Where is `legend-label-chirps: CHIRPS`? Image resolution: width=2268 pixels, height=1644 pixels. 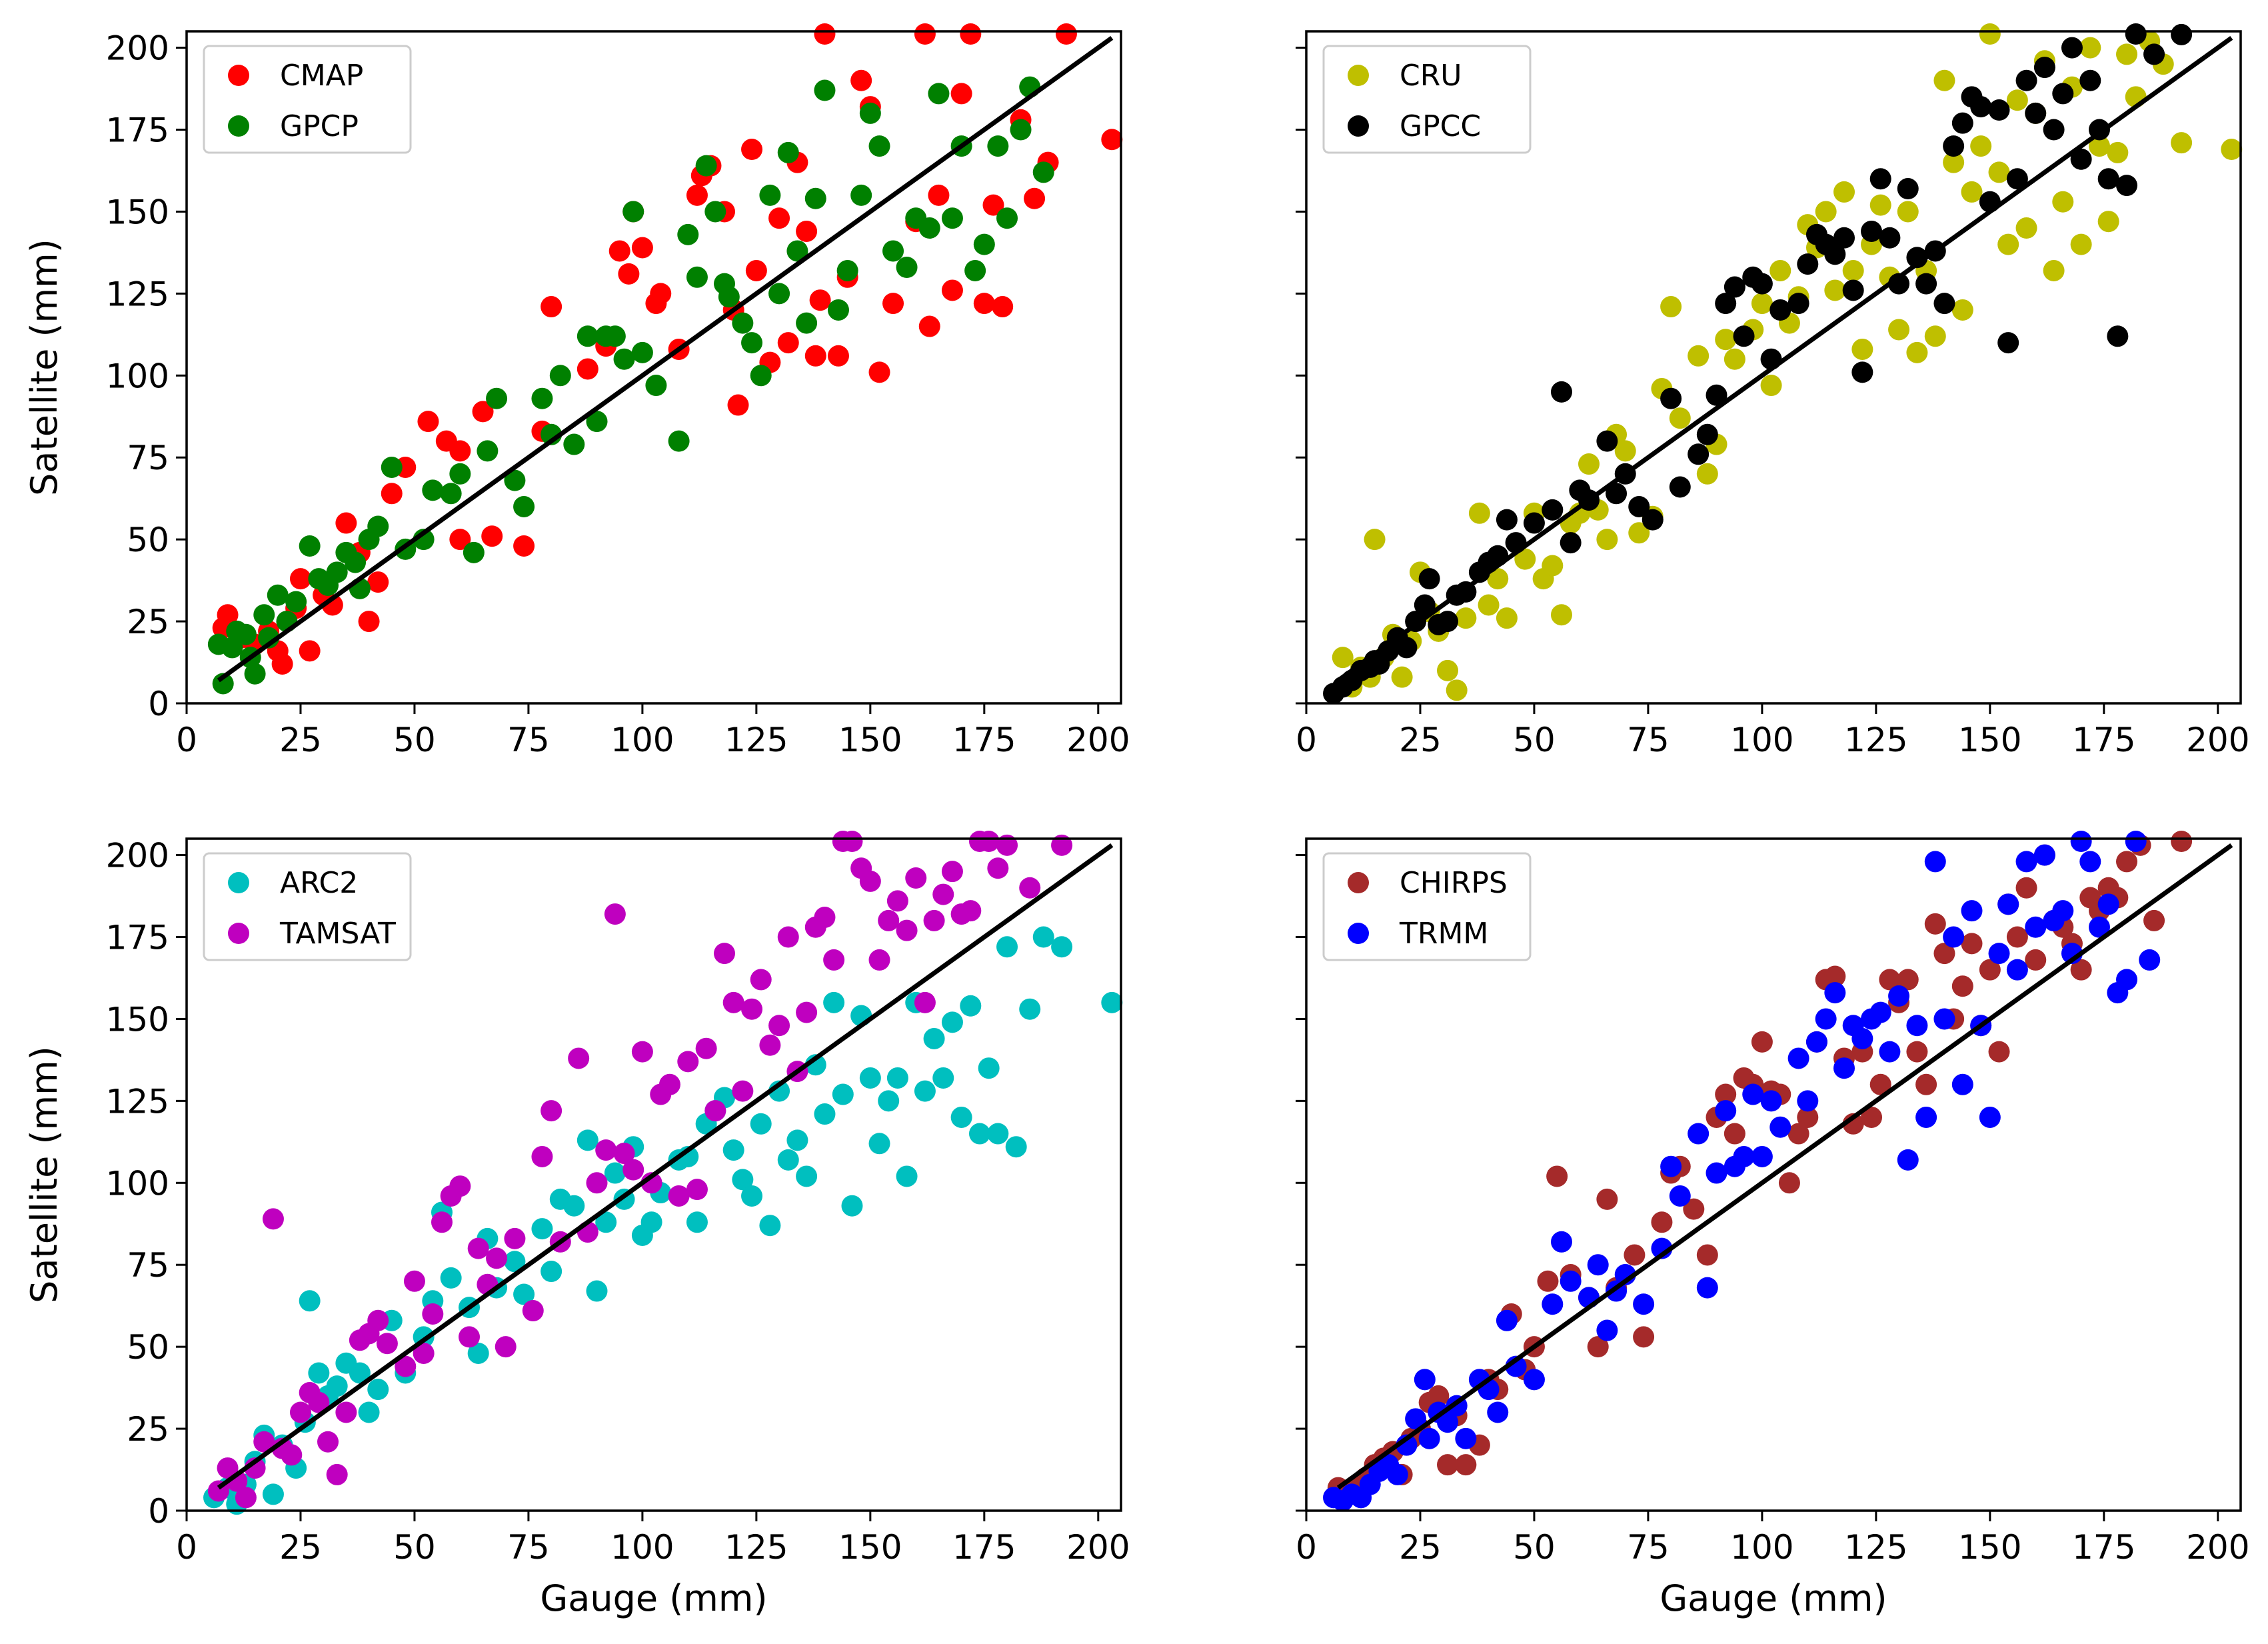 legend-label-chirps: CHIRPS is located at coordinates (1454, 883).